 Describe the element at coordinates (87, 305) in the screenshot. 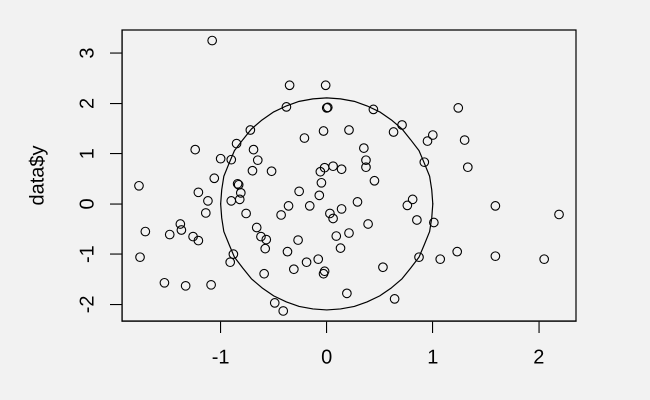

I see `y-tick-label: -2` at that location.